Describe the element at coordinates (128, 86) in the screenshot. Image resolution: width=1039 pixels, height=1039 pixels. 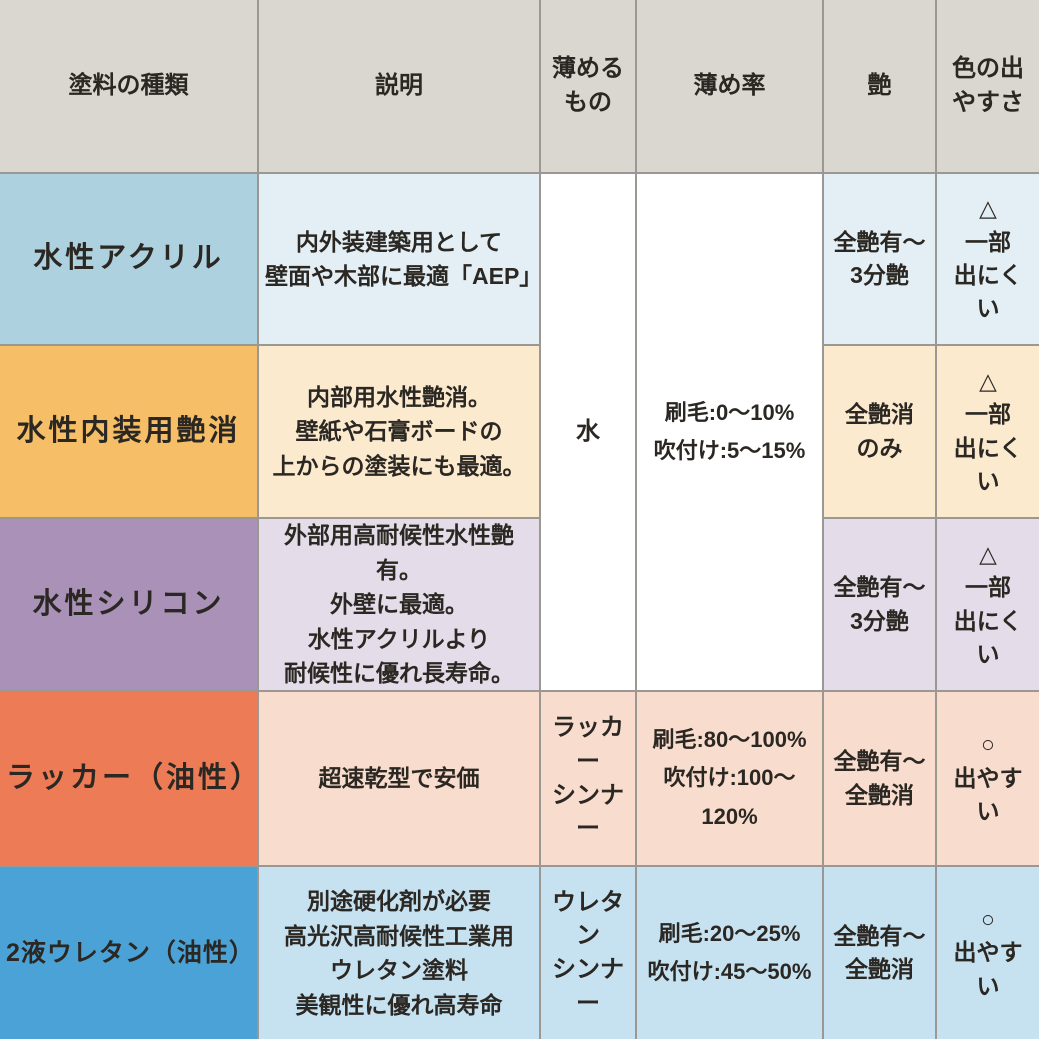
I see `header-paint-type: 塗料の種類` at that location.